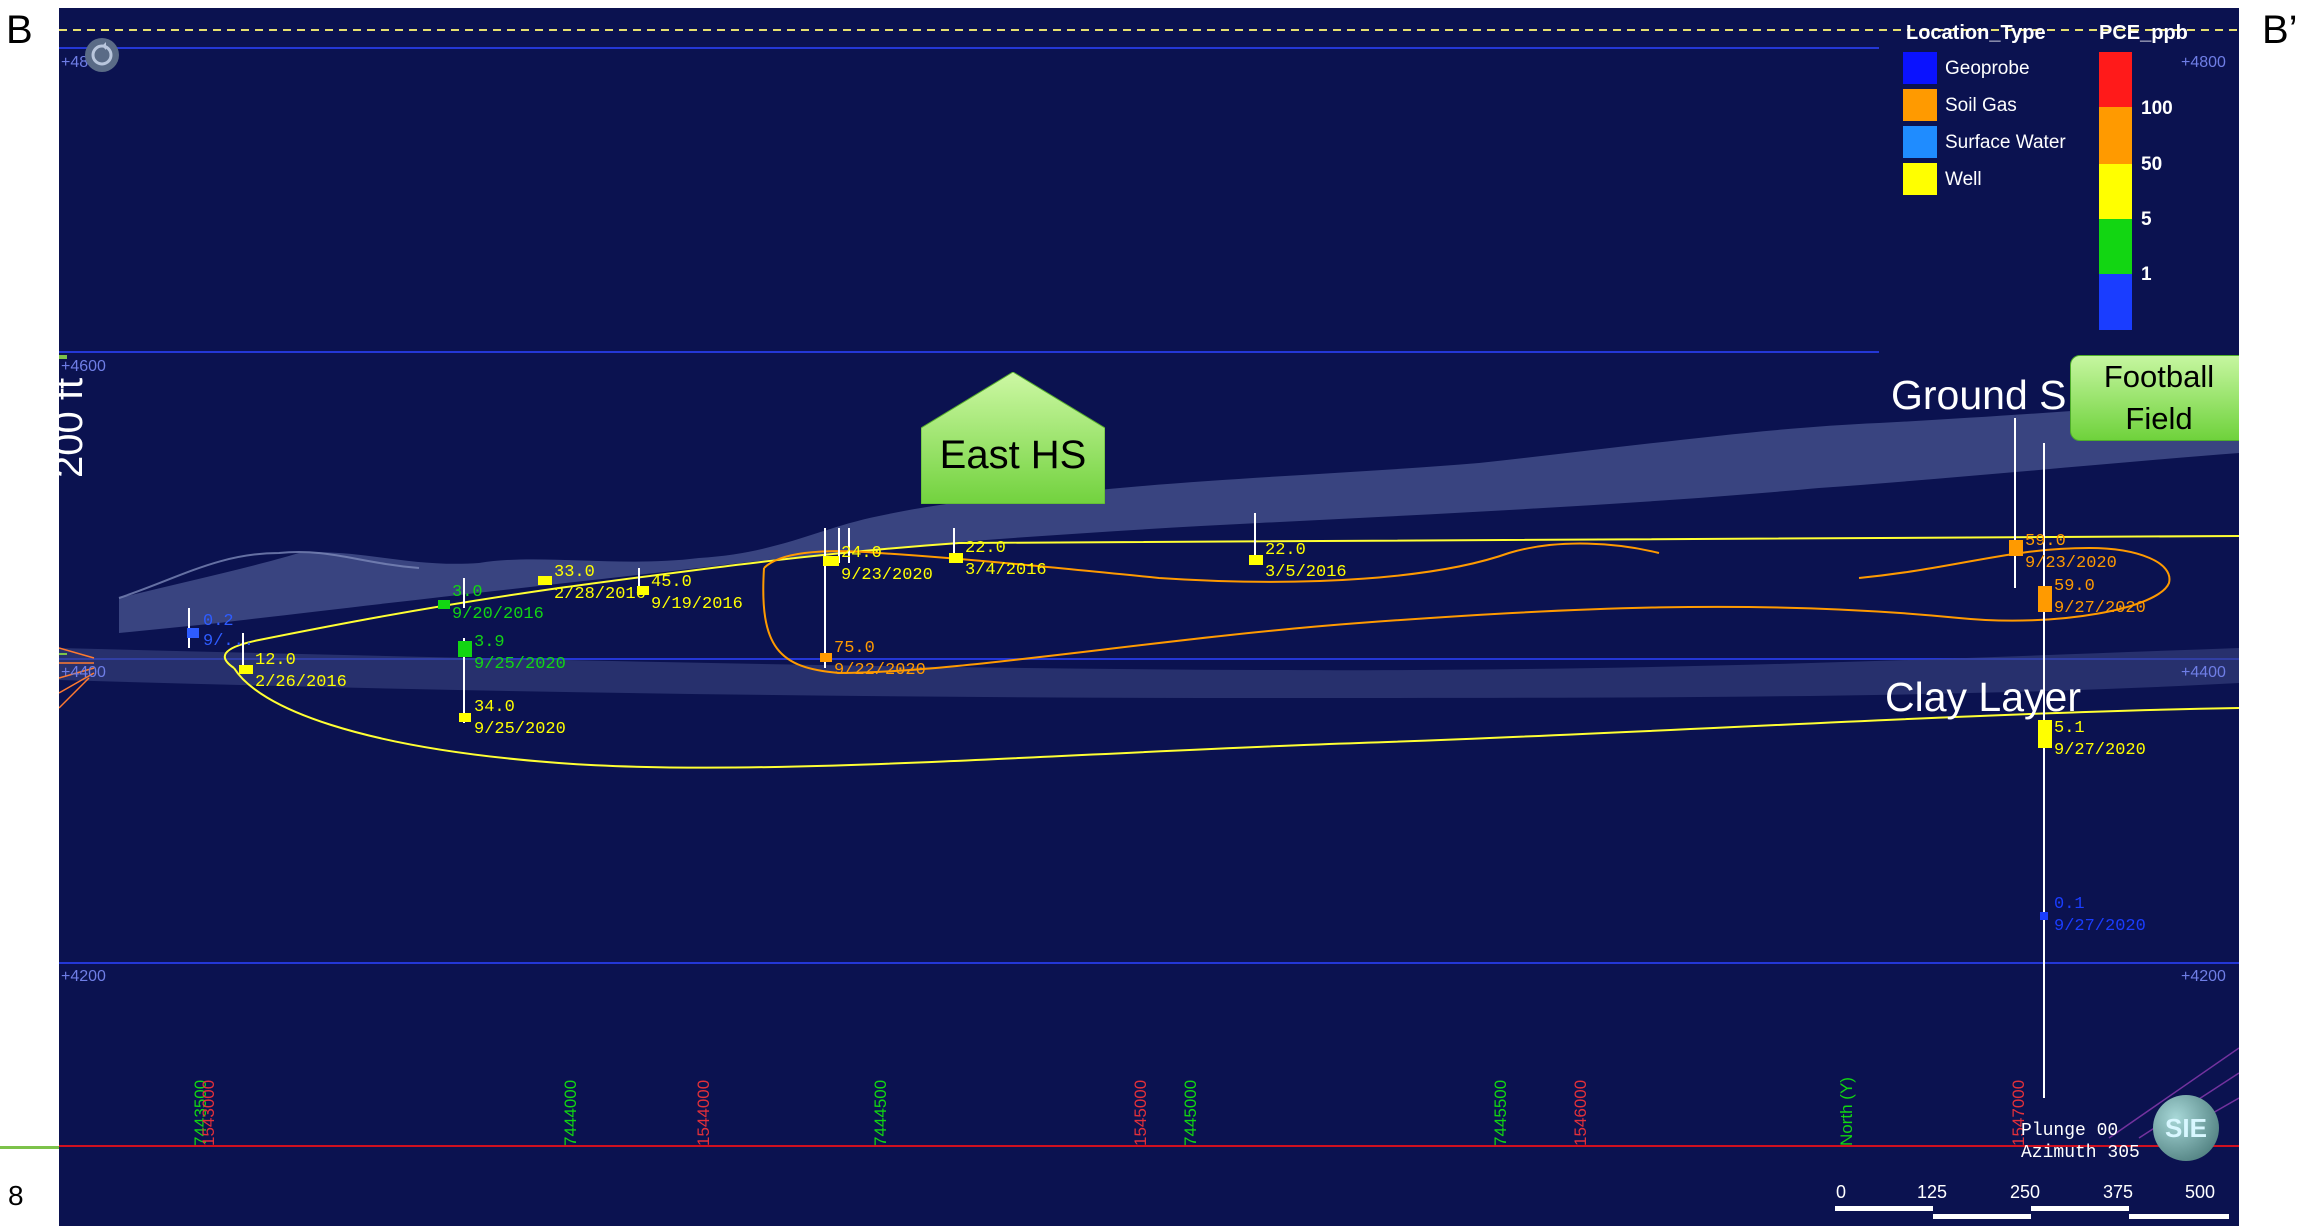 The height and width of the screenshot is (1226, 2310). Describe the element at coordinates (2115, 302) in the screenshot. I see `colorbar-segment-blue` at that location.